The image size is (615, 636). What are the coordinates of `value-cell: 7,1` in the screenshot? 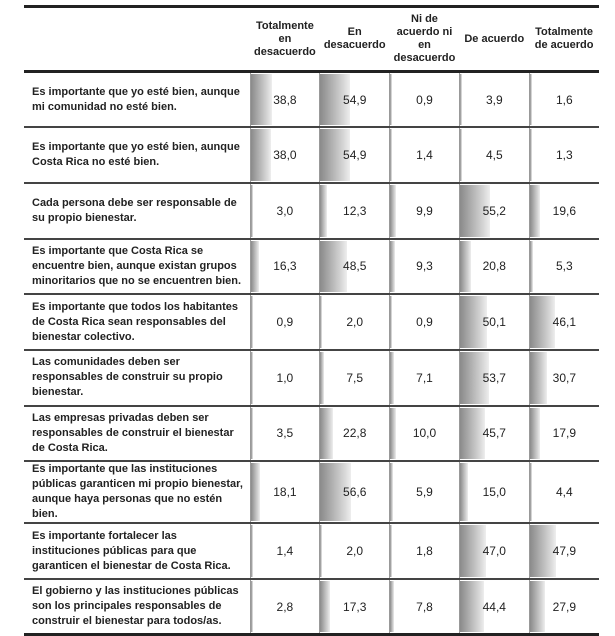 It's located at (424, 377).